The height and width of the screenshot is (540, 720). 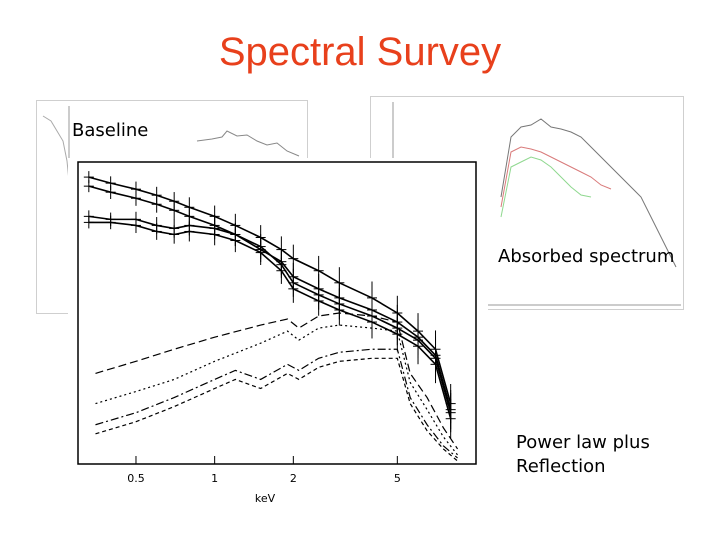 I want to click on x-tick-label: 1, so click(x=214, y=478).